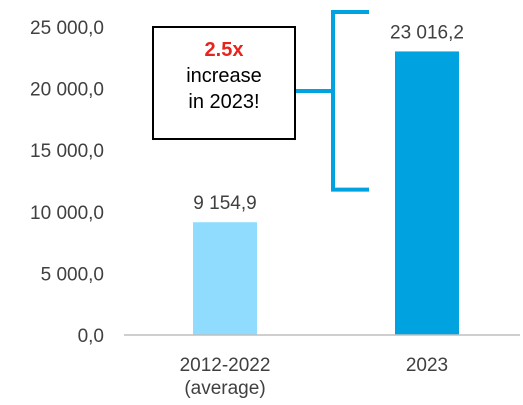 The height and width of the screenshot is (405, 523). What do you see at coordinates (224, 76) in the screenshot?
I see `annotation-line-1: increase` at bounding box center [224, 76].